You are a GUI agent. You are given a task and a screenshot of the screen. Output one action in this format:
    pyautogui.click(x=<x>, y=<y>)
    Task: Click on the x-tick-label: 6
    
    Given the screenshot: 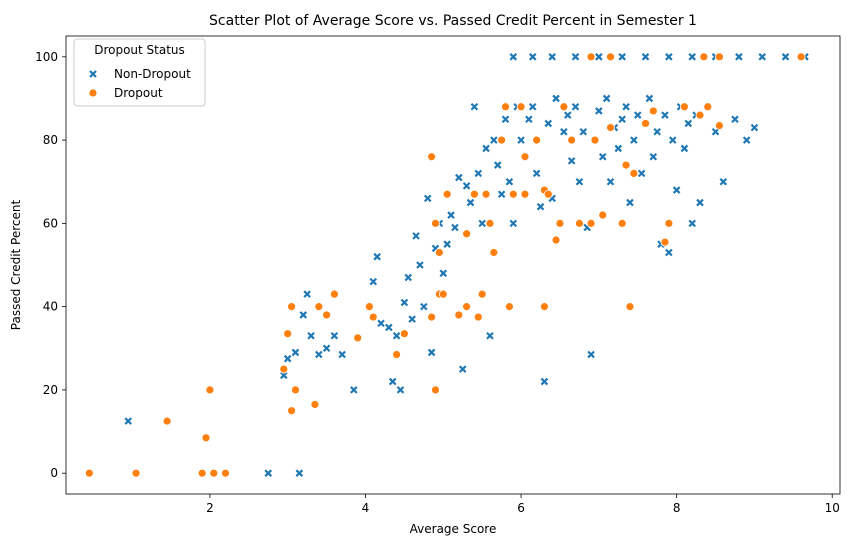 What is the action you would take?
    pyautogui.click(x=521, y=508)
    